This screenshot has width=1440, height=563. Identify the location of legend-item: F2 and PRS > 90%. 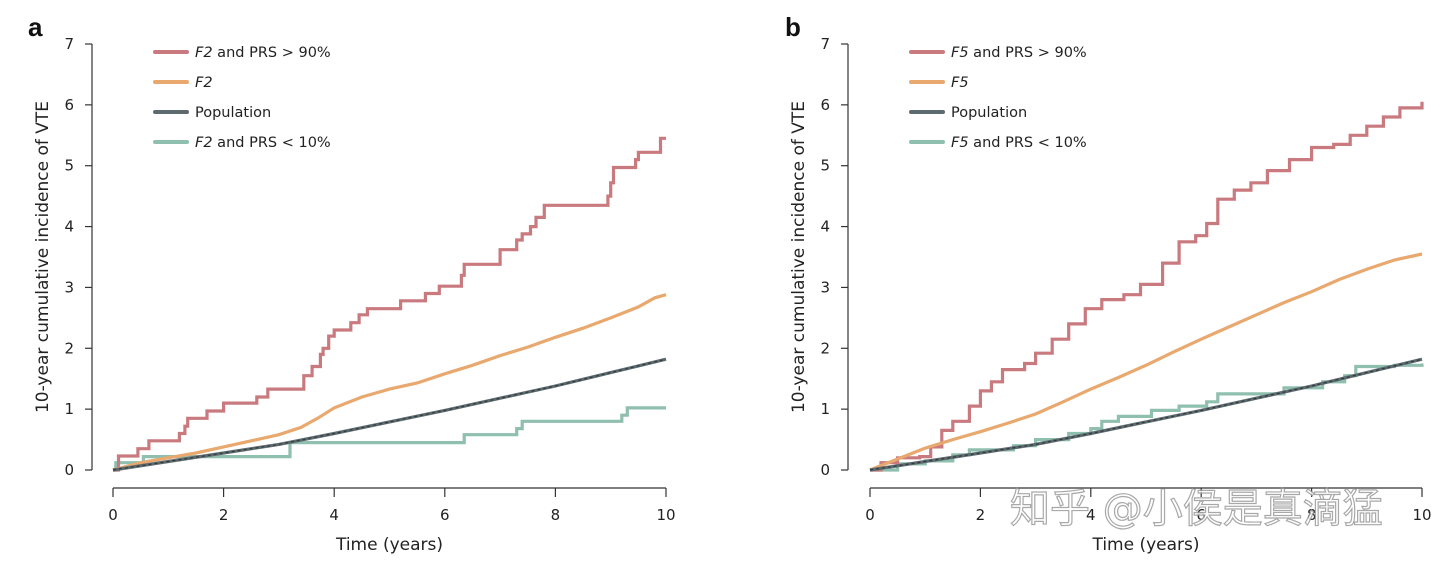
(242, 53).